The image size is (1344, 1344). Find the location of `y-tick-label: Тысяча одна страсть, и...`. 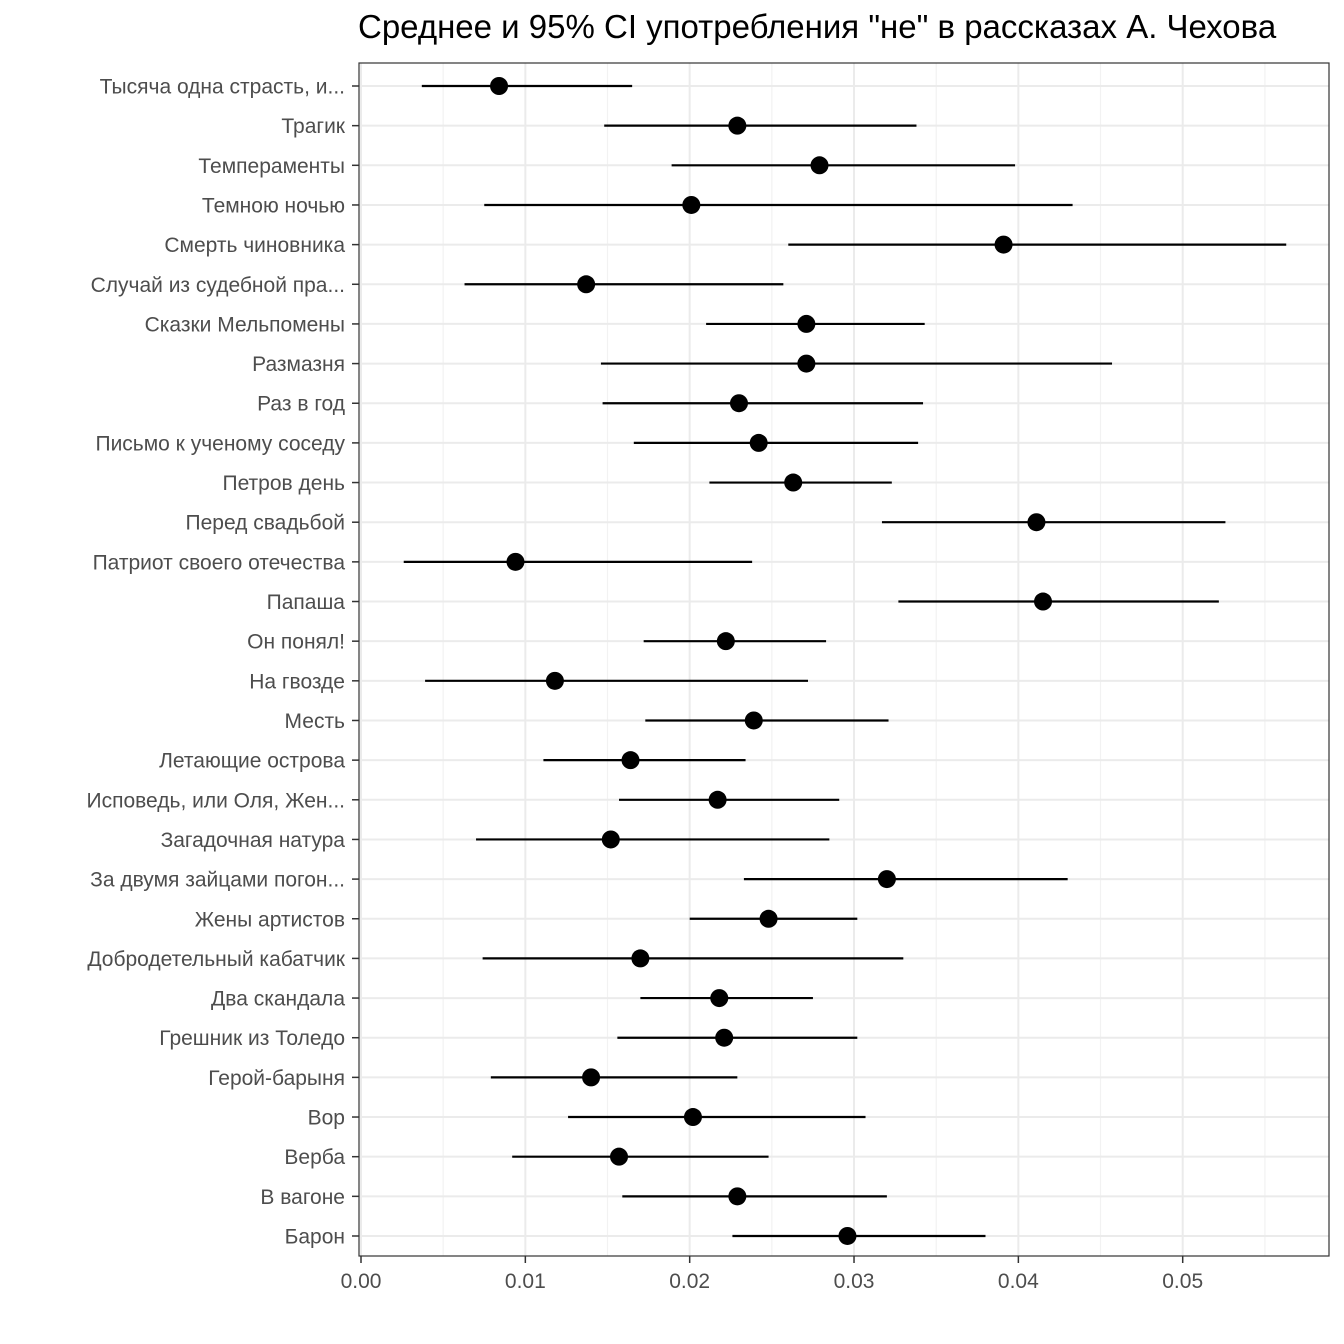

y-tick-label: Тысяча одна страсть, и... is located at coordinates (222, 87).